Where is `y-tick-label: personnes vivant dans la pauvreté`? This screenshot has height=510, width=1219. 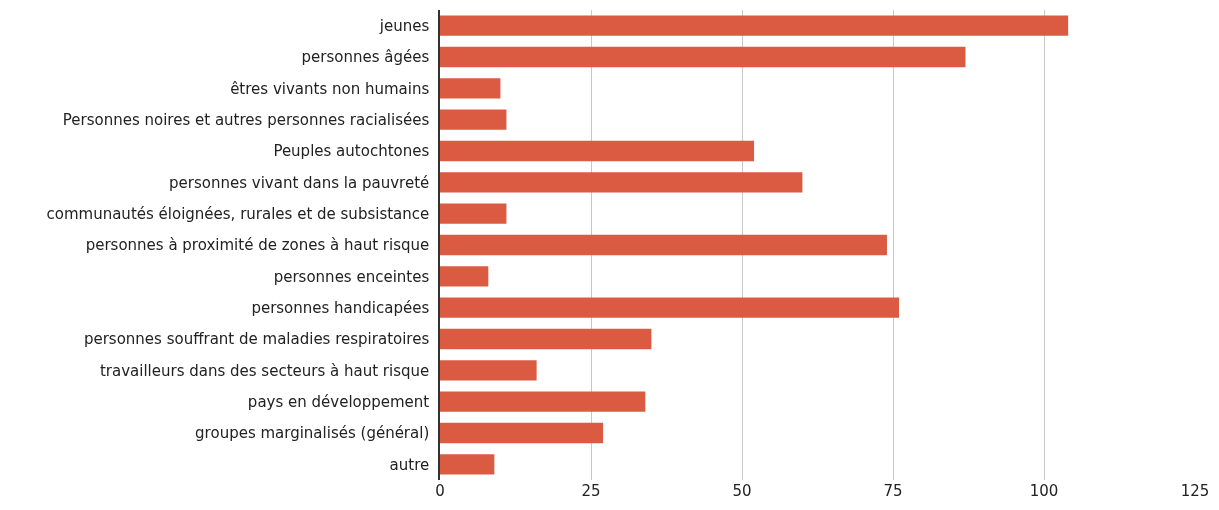 y-tick-label: personnes vivant dans la pauvreté is located at coordinates (299, 182).